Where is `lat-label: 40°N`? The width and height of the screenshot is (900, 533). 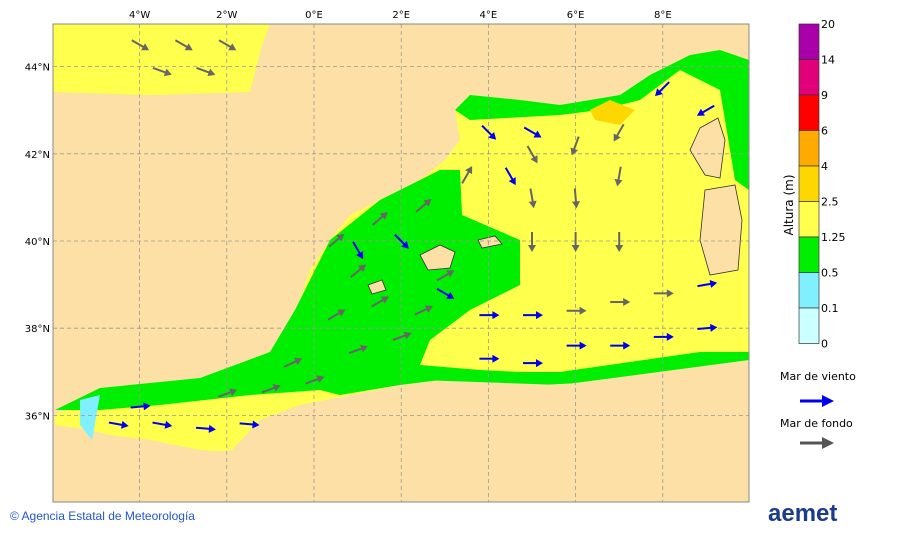 lat-label: 40°N is located at coordinates (37, 242).